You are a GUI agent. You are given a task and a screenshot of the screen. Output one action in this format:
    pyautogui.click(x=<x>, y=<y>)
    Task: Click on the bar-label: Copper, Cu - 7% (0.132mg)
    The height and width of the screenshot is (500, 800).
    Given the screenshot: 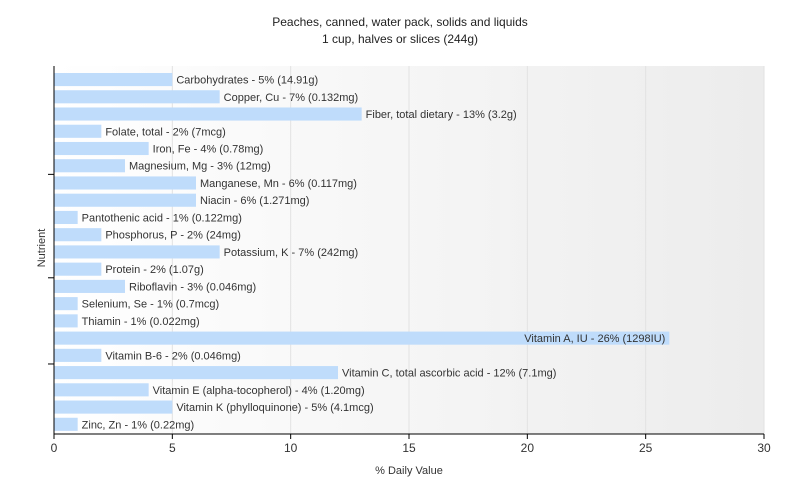 What is the action you would take?
    pyautogui.click(x=291, y=98)
    